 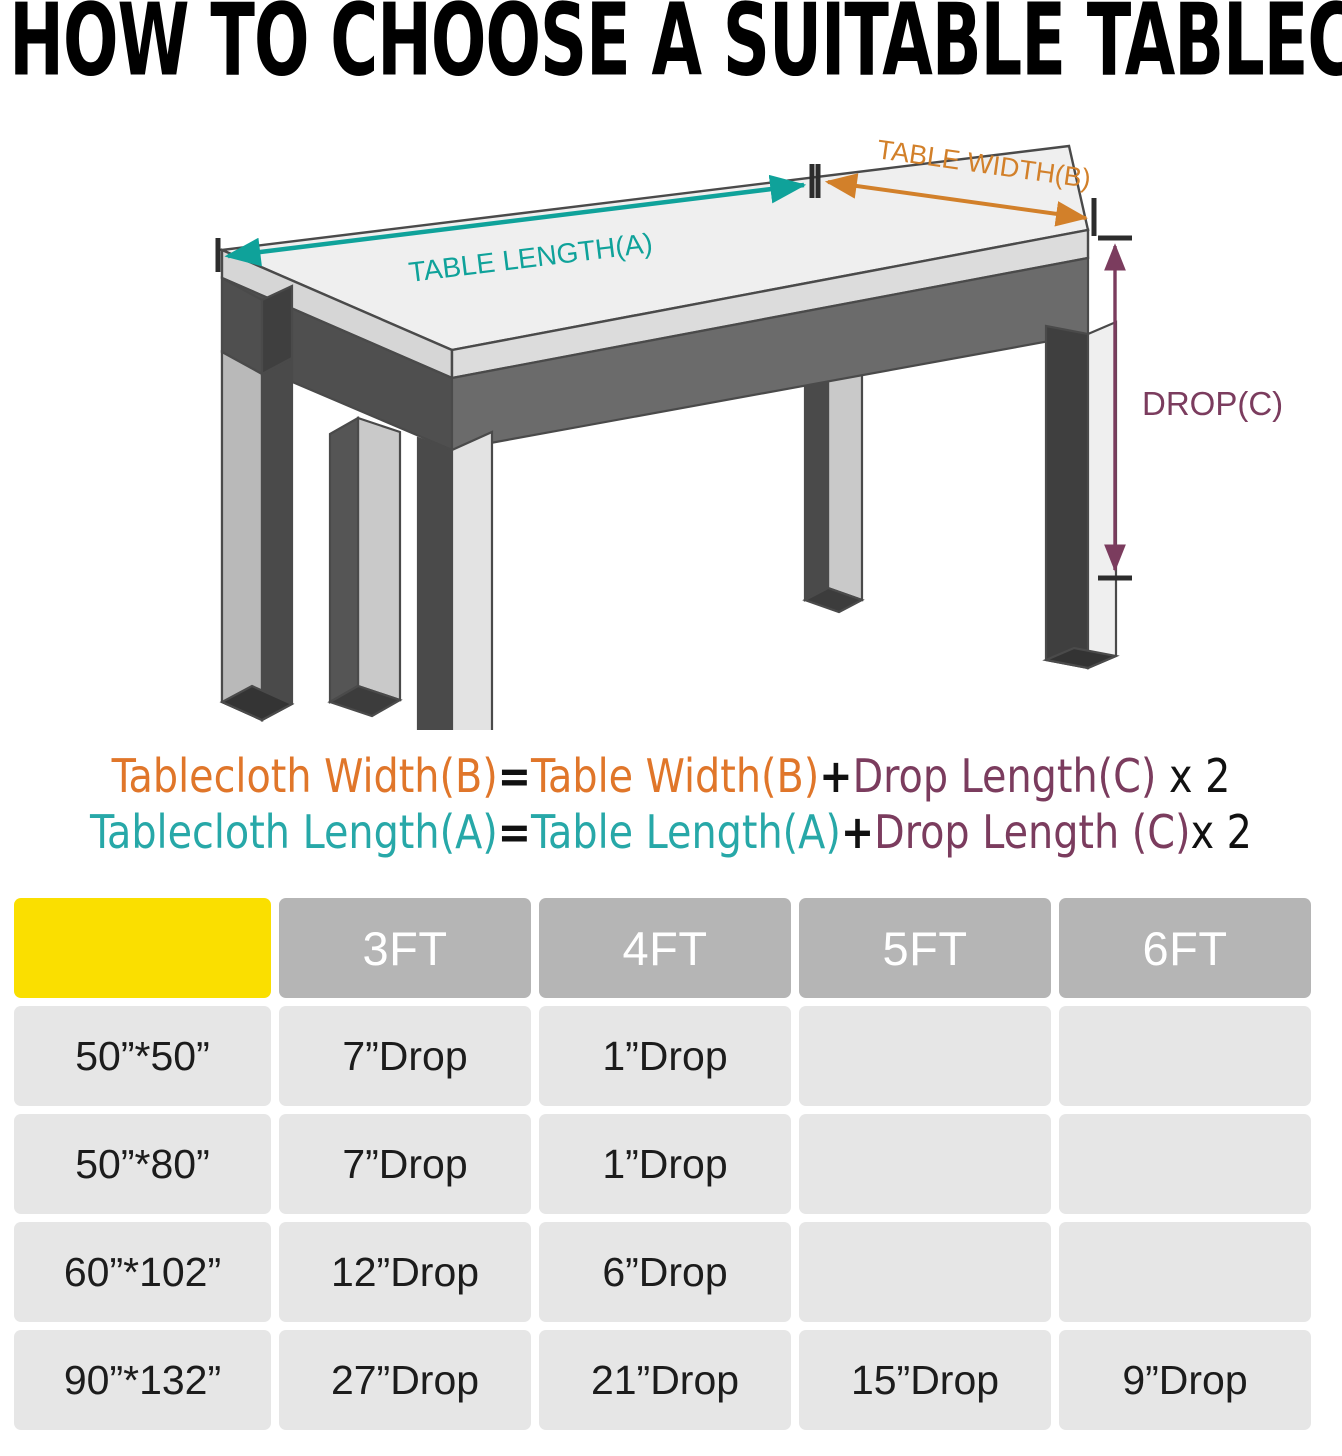 I want to click on table-leg-front-left, so click(x=257, y=499).